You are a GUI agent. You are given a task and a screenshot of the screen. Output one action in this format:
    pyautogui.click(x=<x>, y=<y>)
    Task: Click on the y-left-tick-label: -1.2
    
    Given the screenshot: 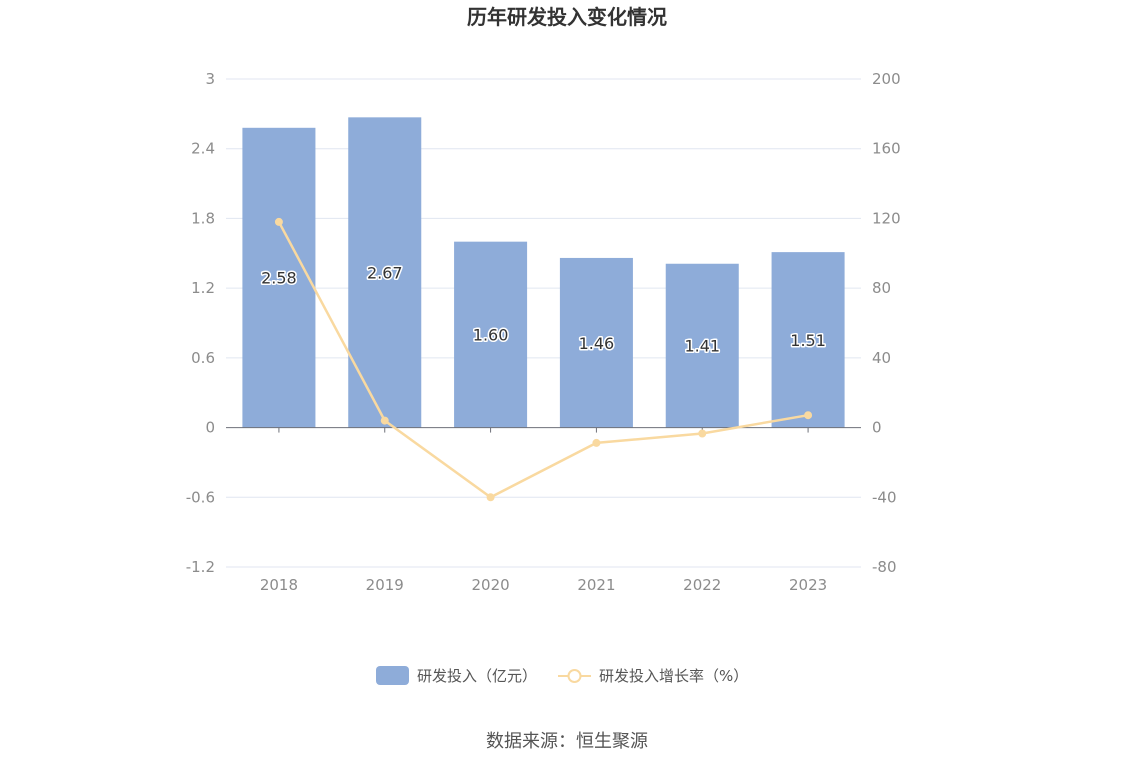 What is the action you would take?
    pyautogui.click(x=200, y=567)
    